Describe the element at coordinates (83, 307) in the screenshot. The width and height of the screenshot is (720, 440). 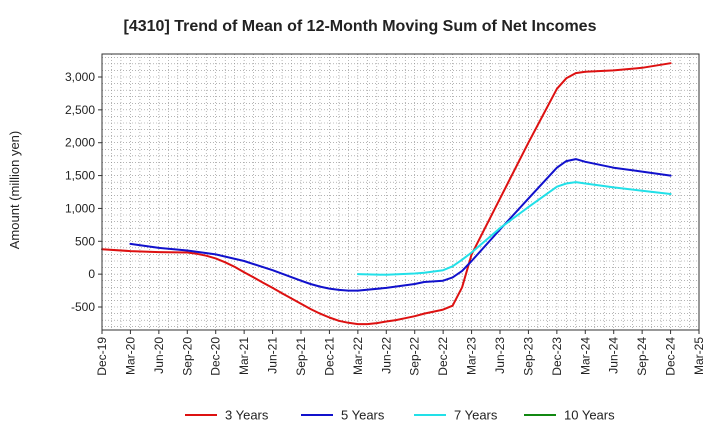
I see `y-tick-label: -500` at that location.